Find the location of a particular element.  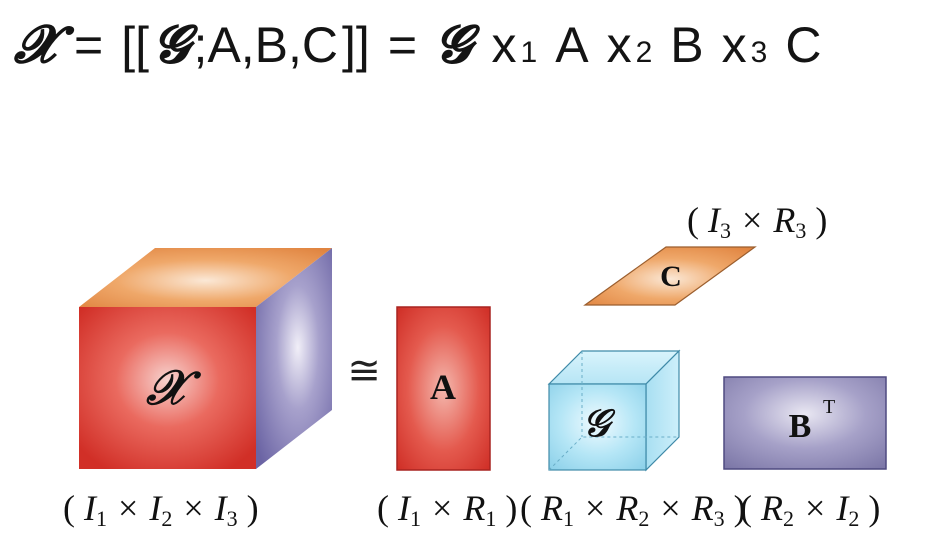

matrix-bt-dims: ( R2 × I2 ) is located at coordinates (810, 511).